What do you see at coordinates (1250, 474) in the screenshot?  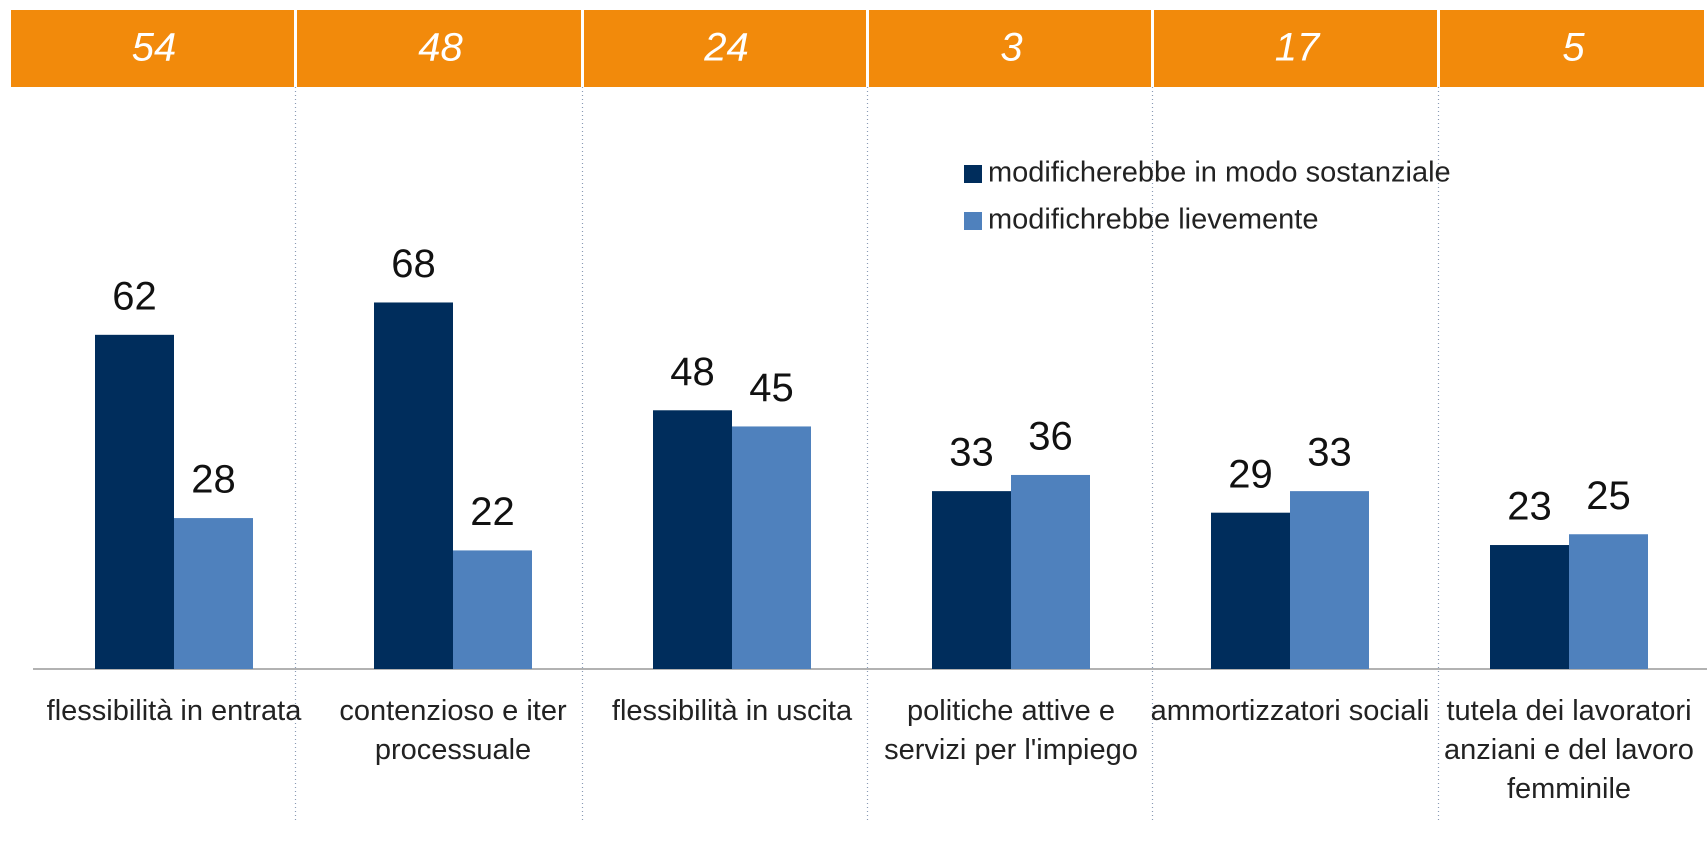 I see `value-label: 29` at bounding box center [1250, 474].